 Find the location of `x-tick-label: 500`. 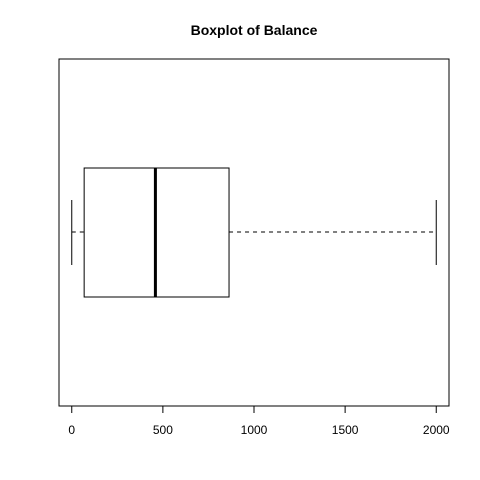

x-tick-label: 500 is located at coordinates (163, 430).